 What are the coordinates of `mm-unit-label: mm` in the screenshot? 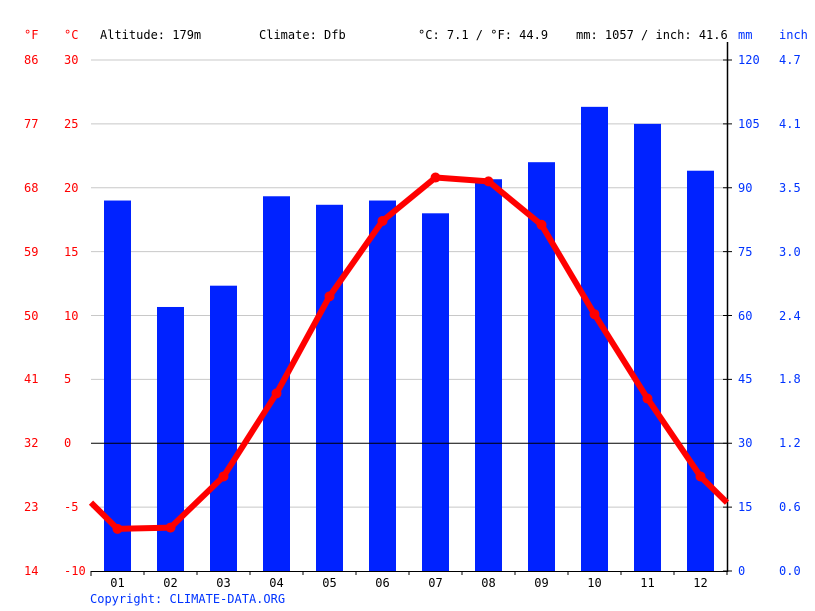 It's located at (745, 35).